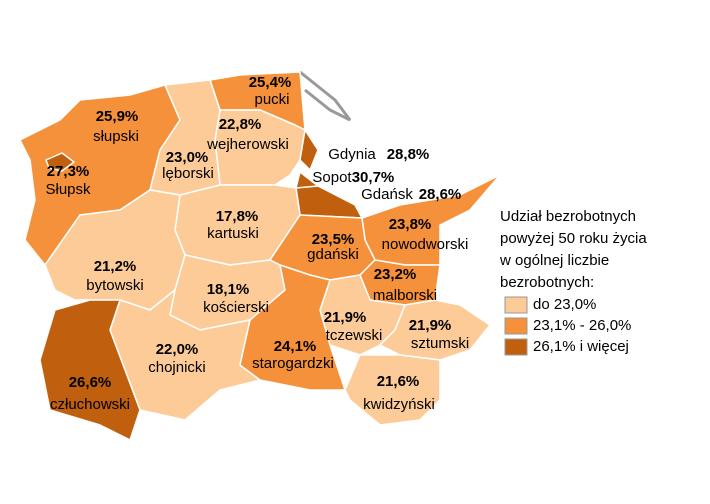 The height and width of the screenshot is (504, 710). I want to click on hel-peninsula, so click(325, 96).